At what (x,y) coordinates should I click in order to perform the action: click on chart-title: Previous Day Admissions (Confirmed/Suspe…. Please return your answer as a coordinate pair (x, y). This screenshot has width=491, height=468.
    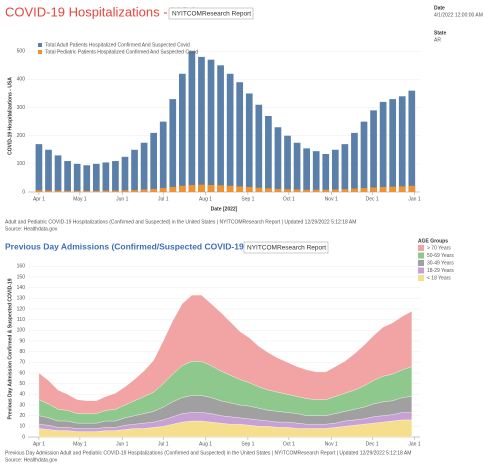
    Looking at the image, I should click on (126, 246).